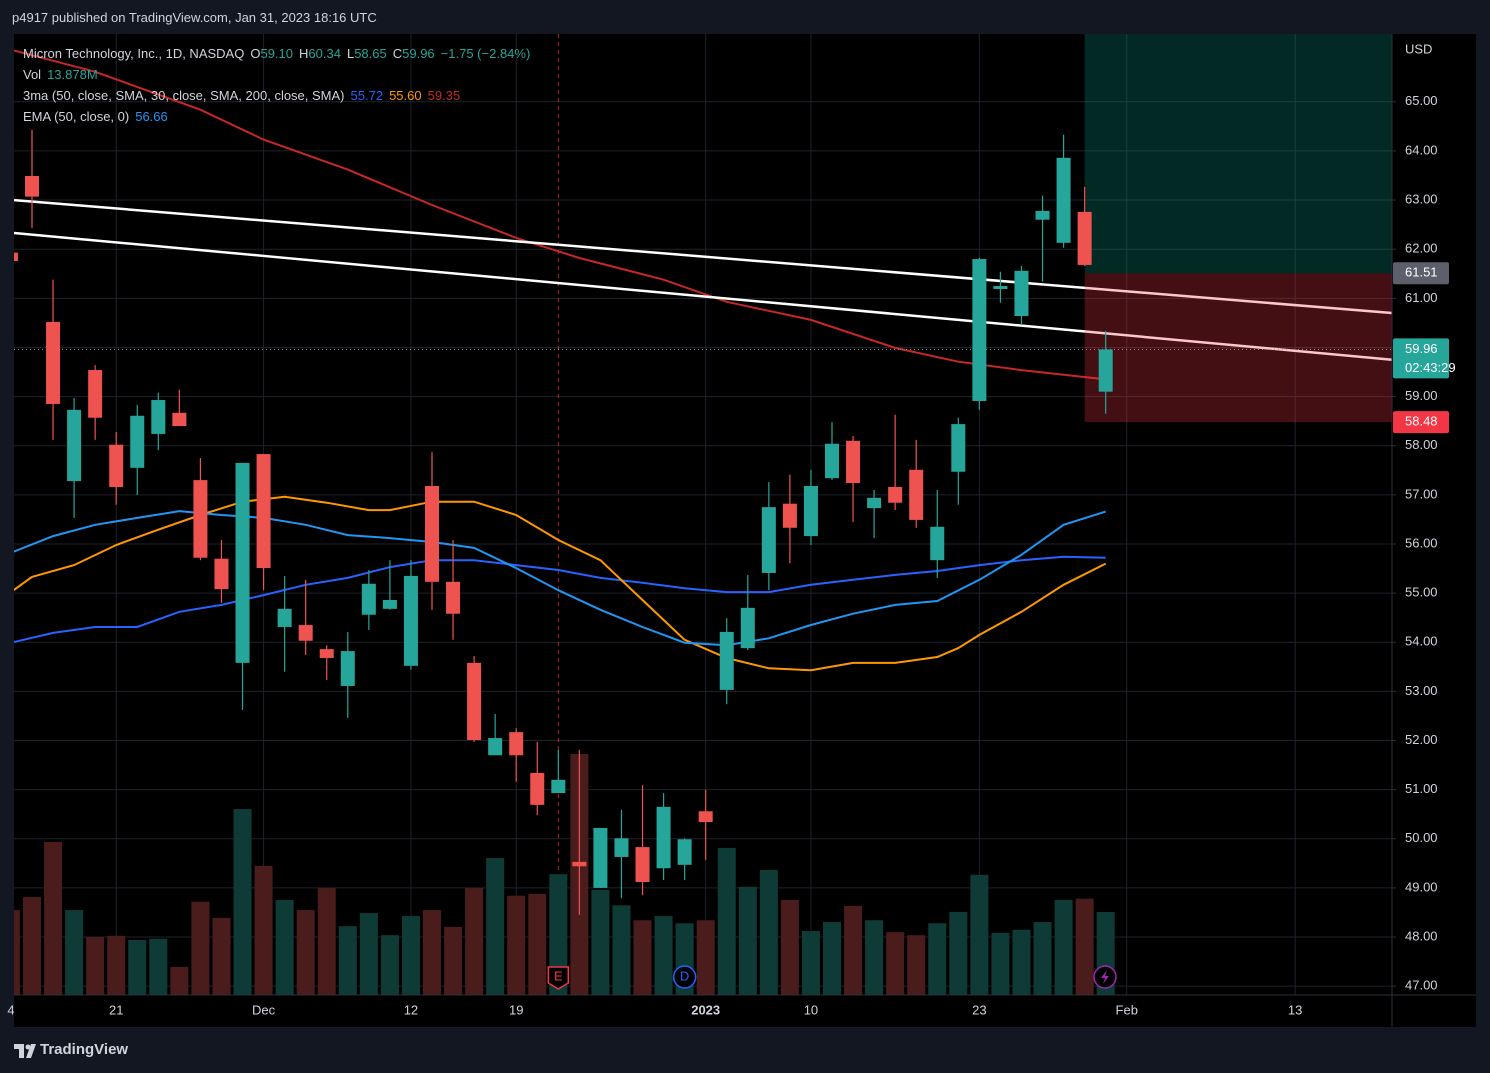  Describe the element at coordinates (1421, 935) in the screenshot. I see `y-tick-label: 48.00` at that location.